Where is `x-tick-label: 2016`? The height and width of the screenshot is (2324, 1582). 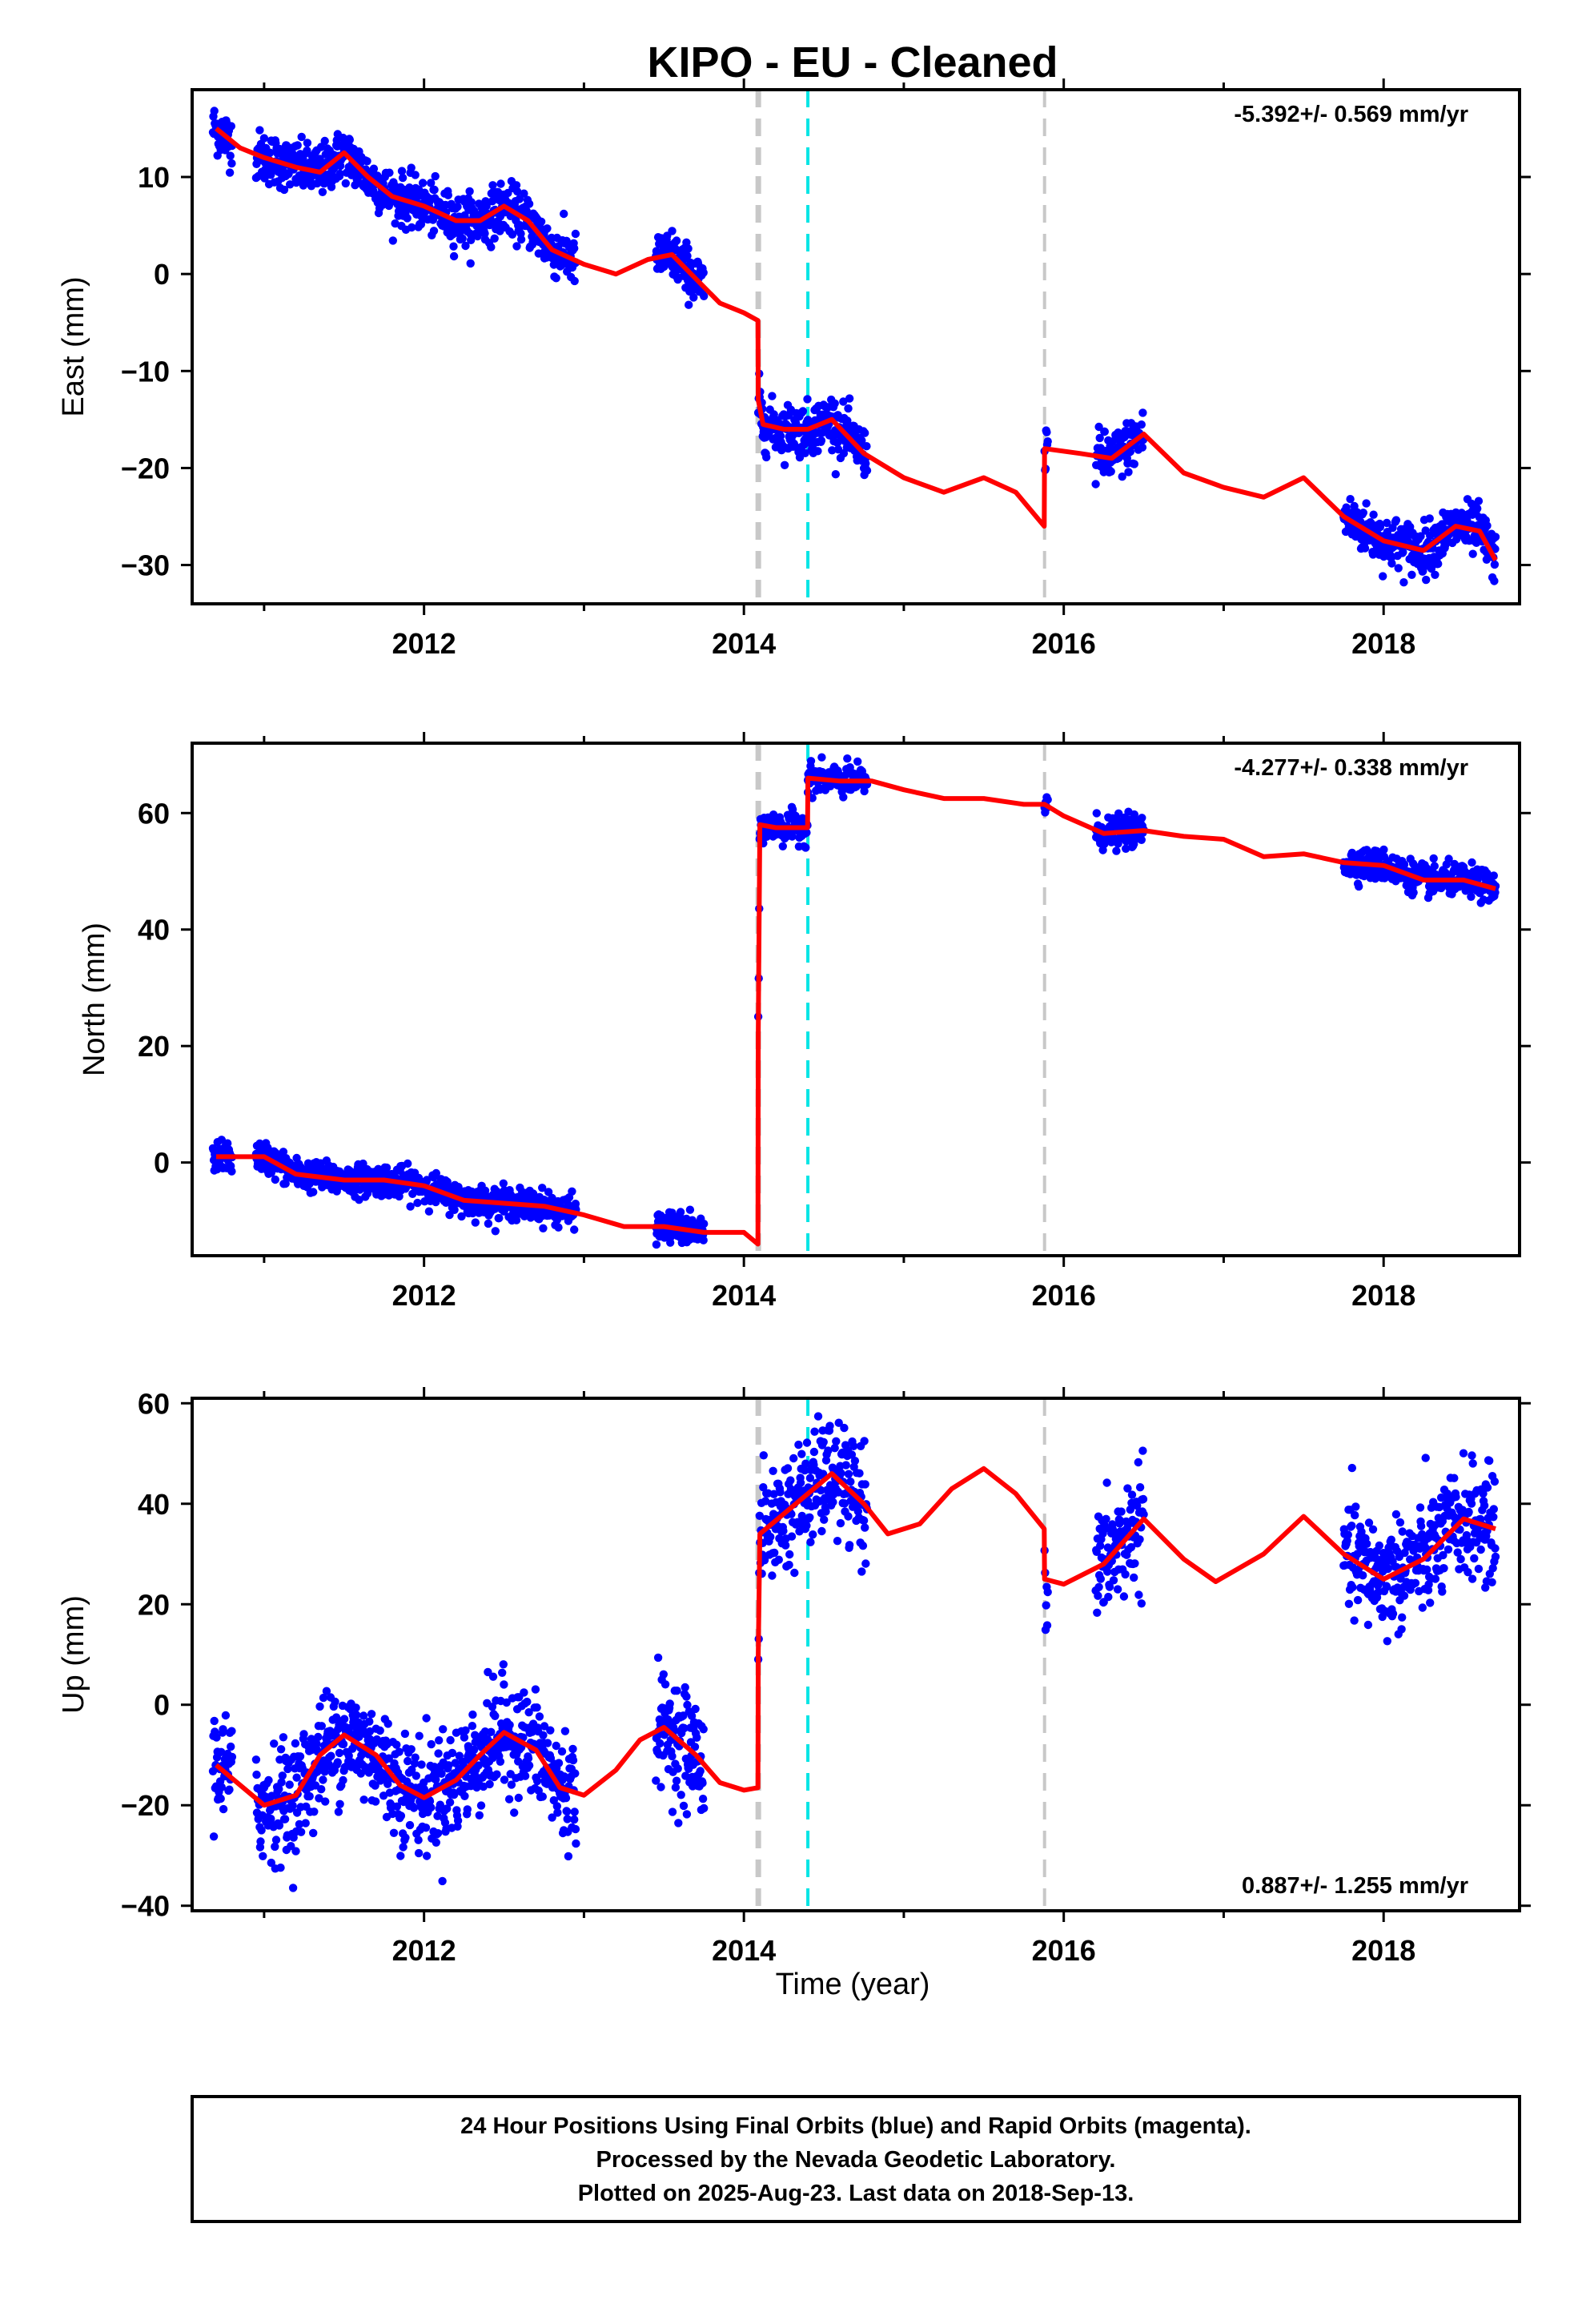
x-tick-label: 2016 is located at coordinates (1064, 1951).